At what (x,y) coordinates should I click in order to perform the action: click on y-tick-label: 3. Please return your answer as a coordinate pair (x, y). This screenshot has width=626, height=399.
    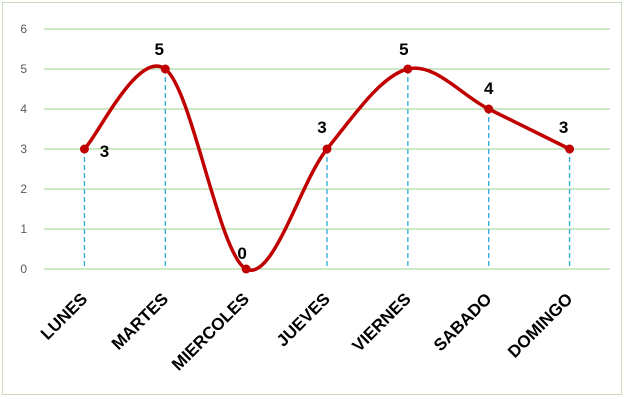
    Looking at the image, I should click on (23, 149).